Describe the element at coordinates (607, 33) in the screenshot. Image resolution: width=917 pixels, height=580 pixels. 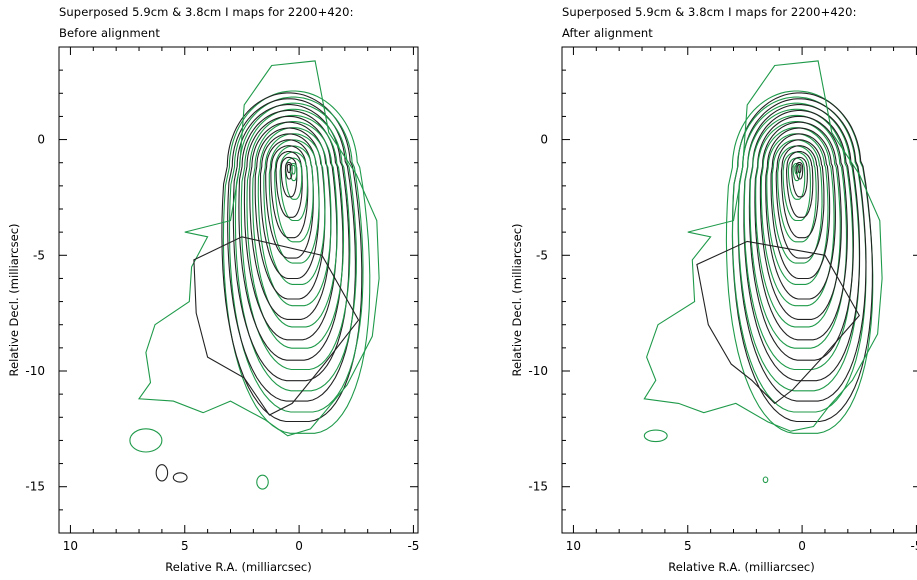
I see `right-title-line2: After alignment` at that location.